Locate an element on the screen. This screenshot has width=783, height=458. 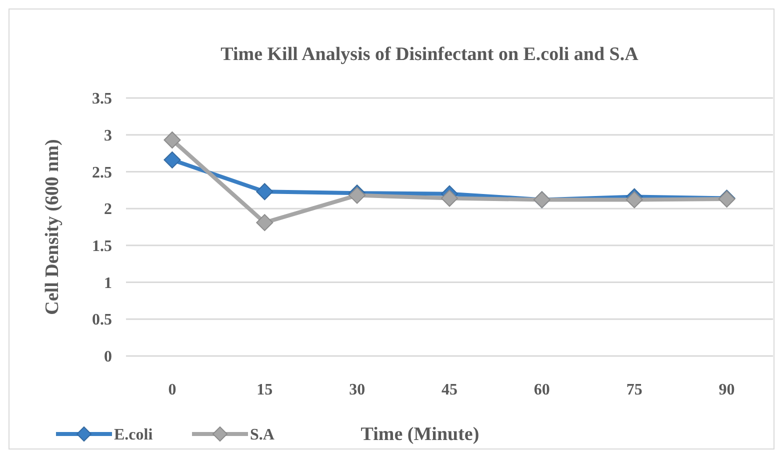
y-tick-label: 0.5 is located at coordinates (102, 320).